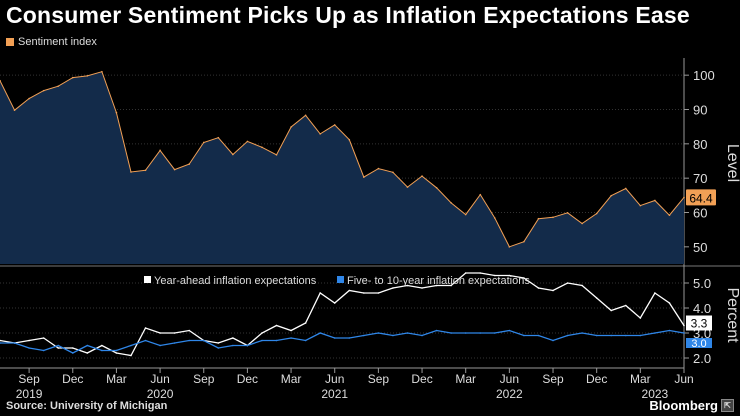  What do you see at coordinates (29, 394) in the screenshot?
I see `x-year-label: 2019` at bounding box center [29, 394].